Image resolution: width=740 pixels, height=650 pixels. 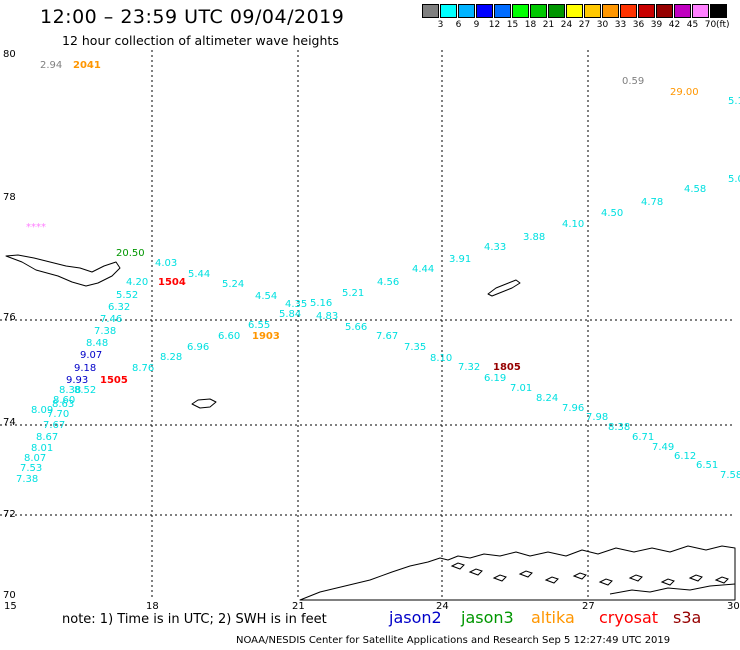 I want to click on legend-entry-s3a: s3a, so click(x=687, y=617).